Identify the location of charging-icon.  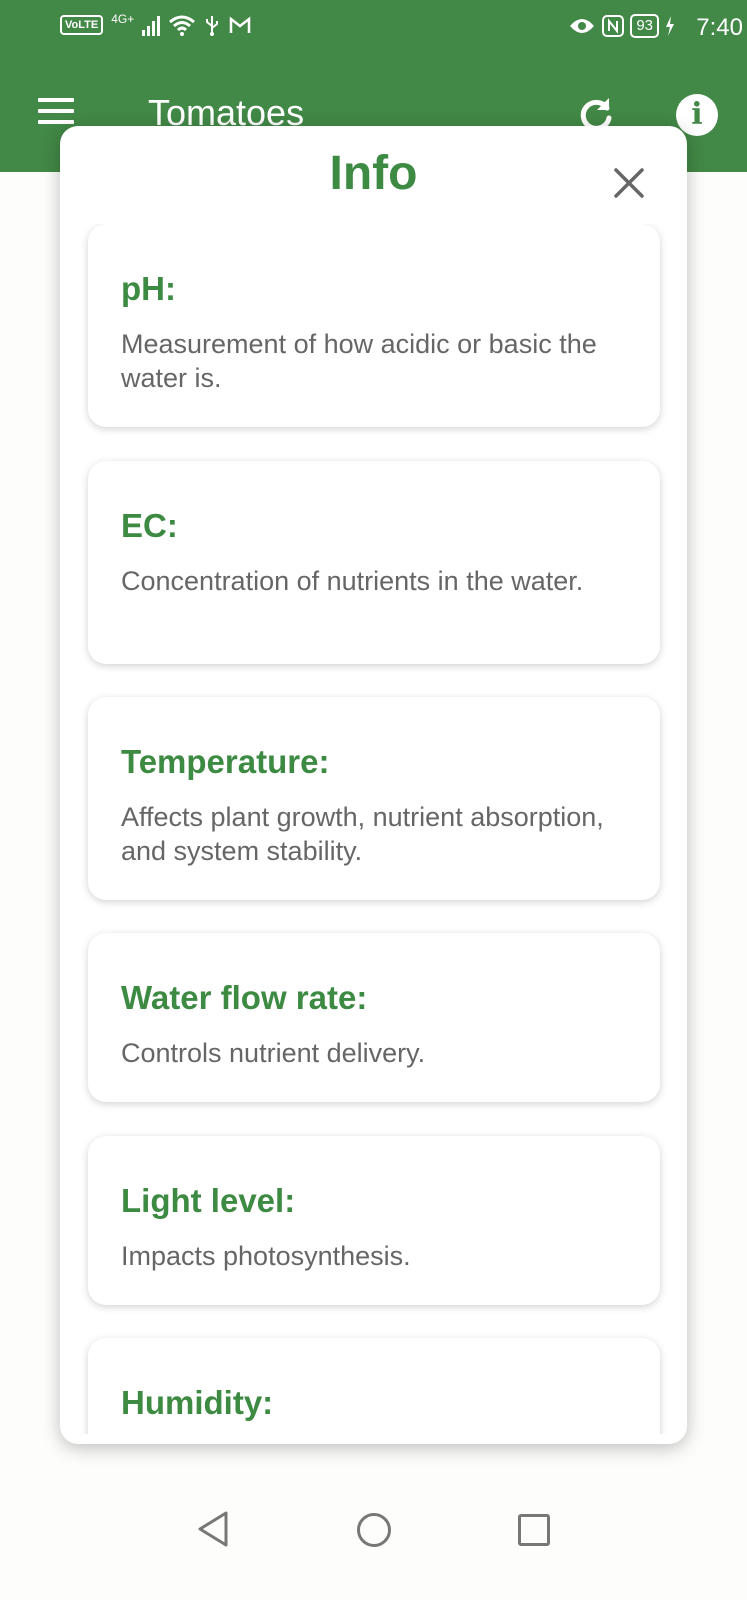
(670, 26).